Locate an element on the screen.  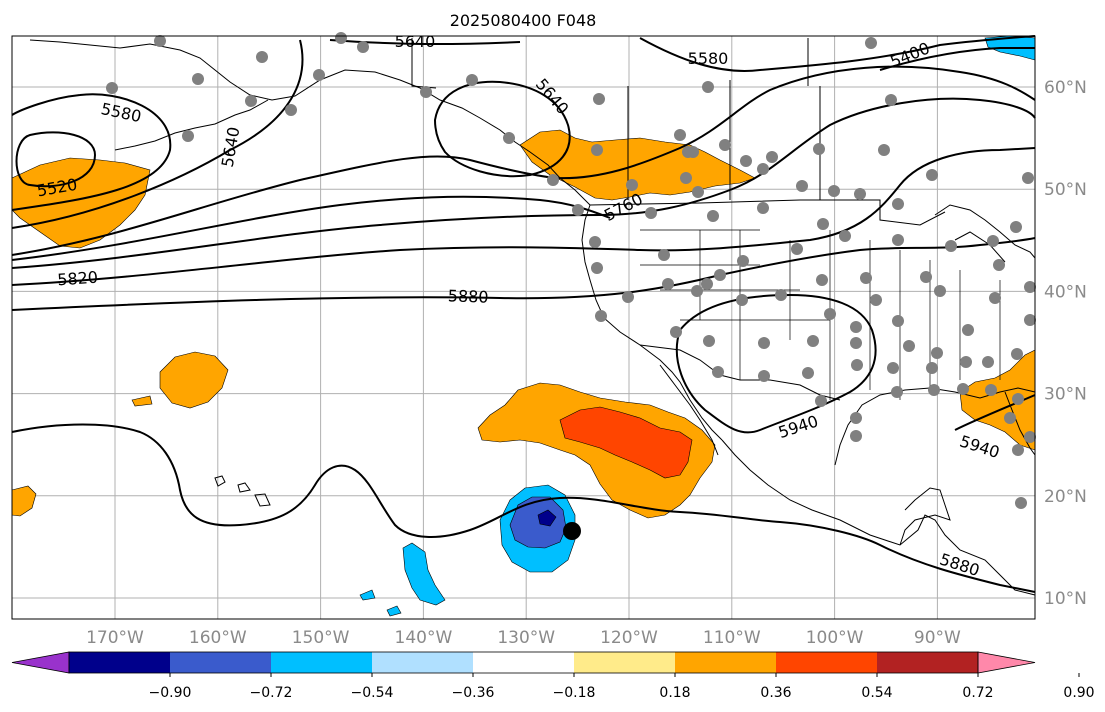
colorbar-tick-label: 0.54 is located at coordinates (876, 693).